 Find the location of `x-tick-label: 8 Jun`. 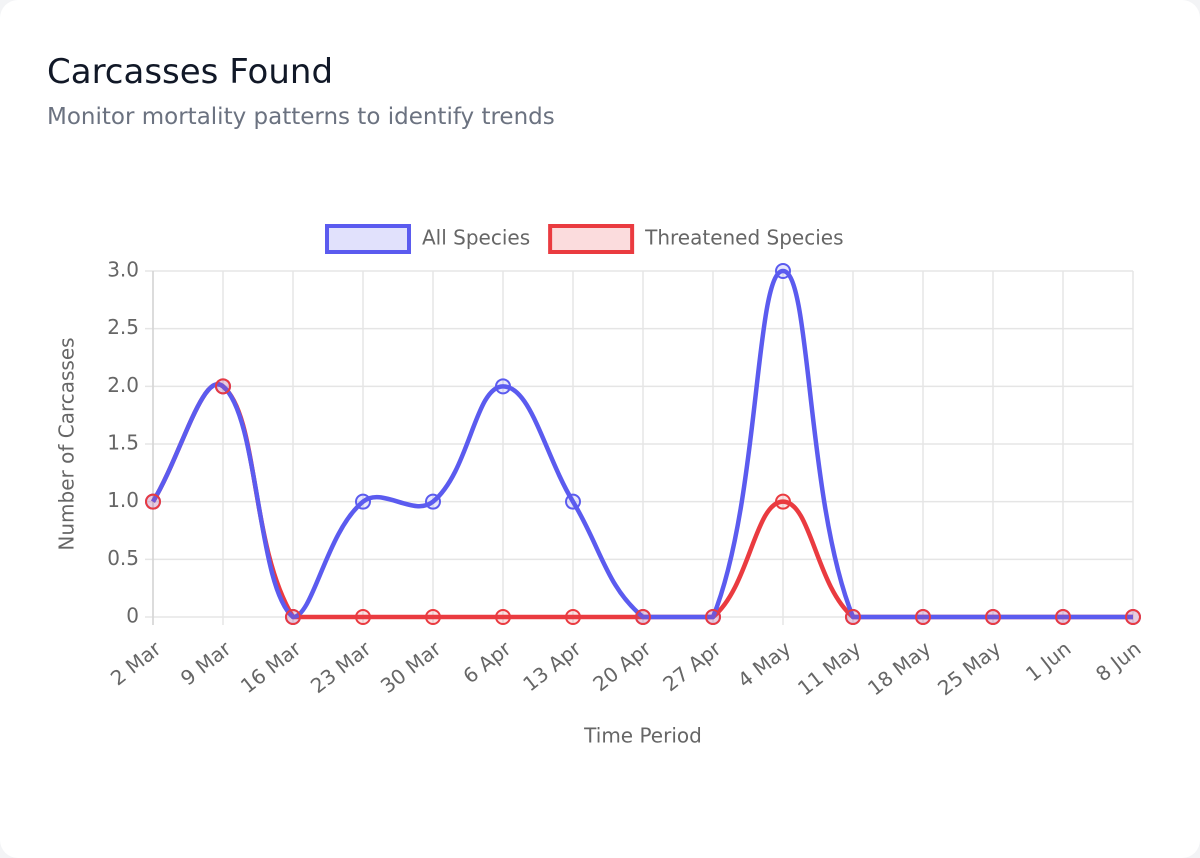

x-tick-label: 8 Jun is located at coordinates (1118, 661).